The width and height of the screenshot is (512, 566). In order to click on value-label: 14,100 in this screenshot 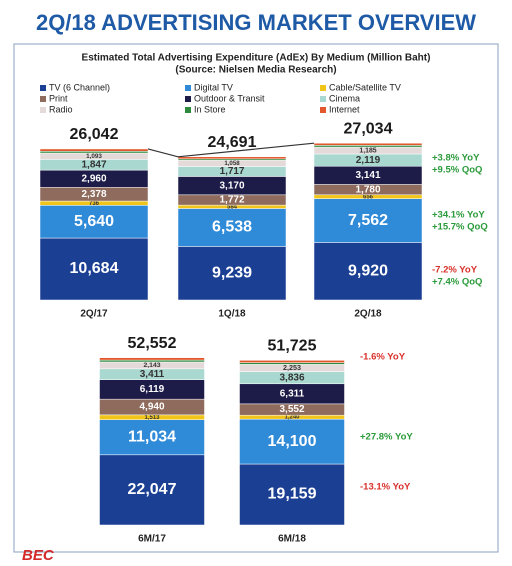, I will do `click(292, 441)`.